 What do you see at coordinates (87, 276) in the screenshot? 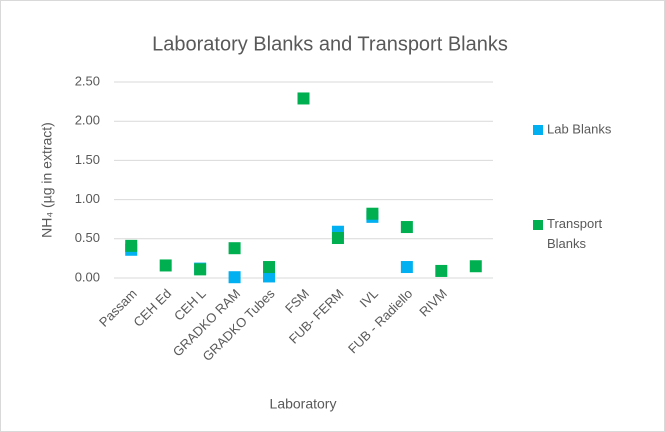
I see `y-tick-label: 0.00` at bounding box center [87, 276].